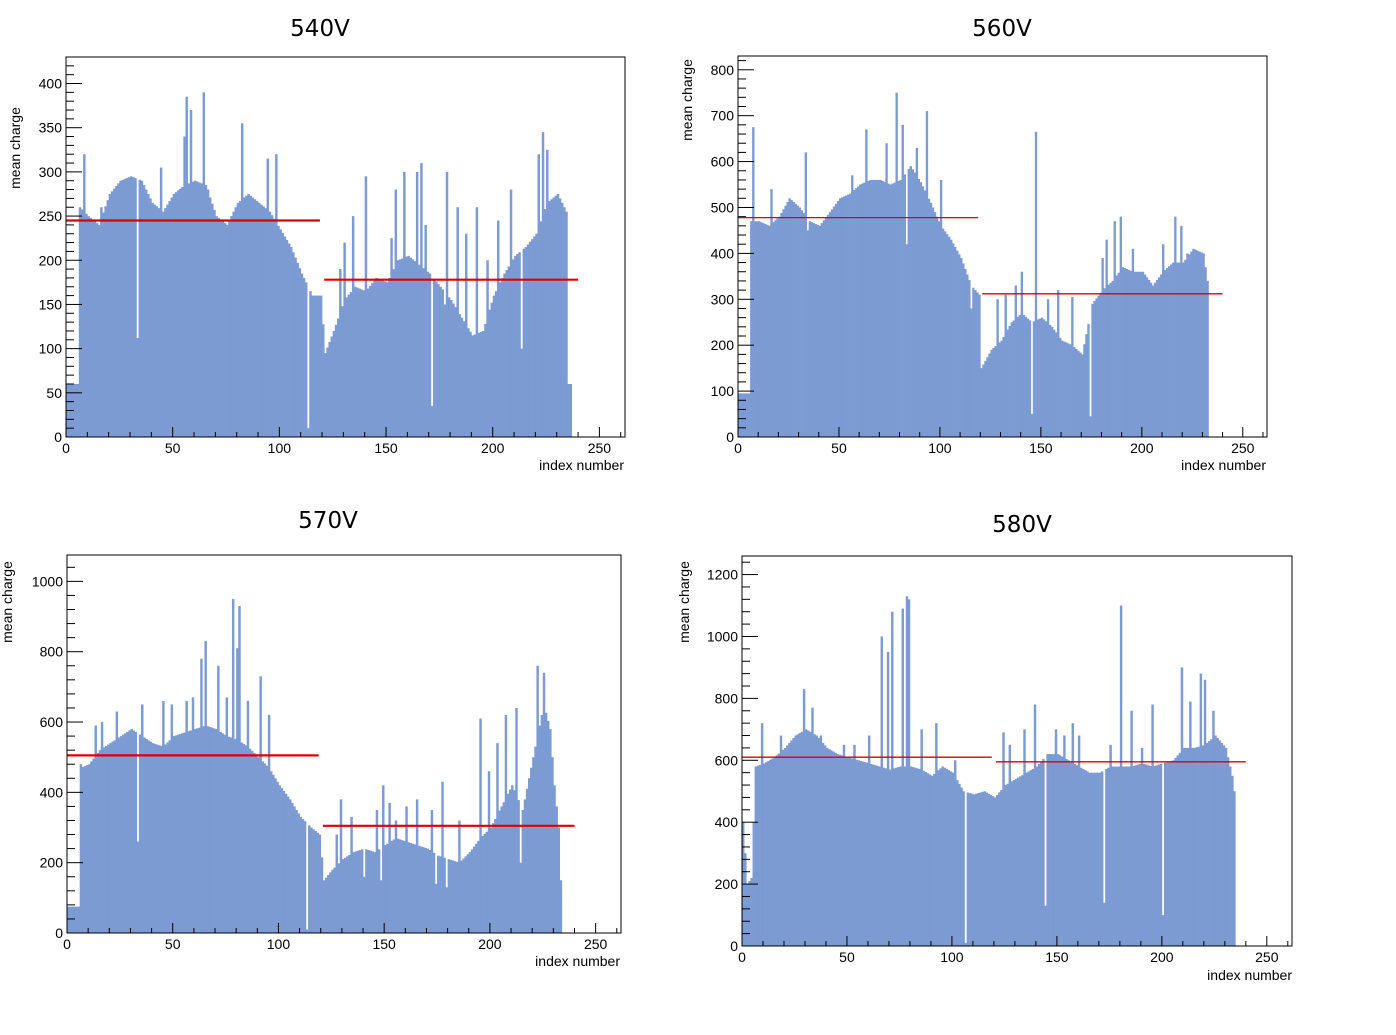  Describe the element at coordinates (51, 128) in the screenshot. I see `y-tick-label: 350` at that location.